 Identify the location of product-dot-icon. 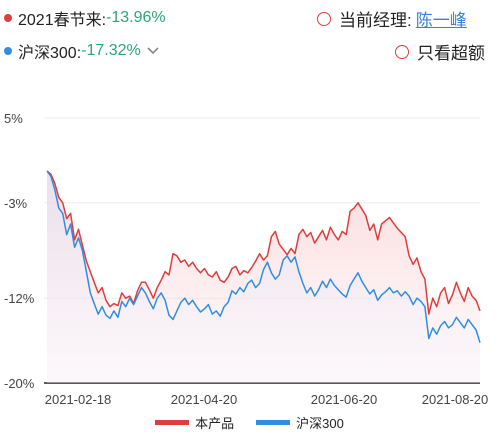
(8, 18).